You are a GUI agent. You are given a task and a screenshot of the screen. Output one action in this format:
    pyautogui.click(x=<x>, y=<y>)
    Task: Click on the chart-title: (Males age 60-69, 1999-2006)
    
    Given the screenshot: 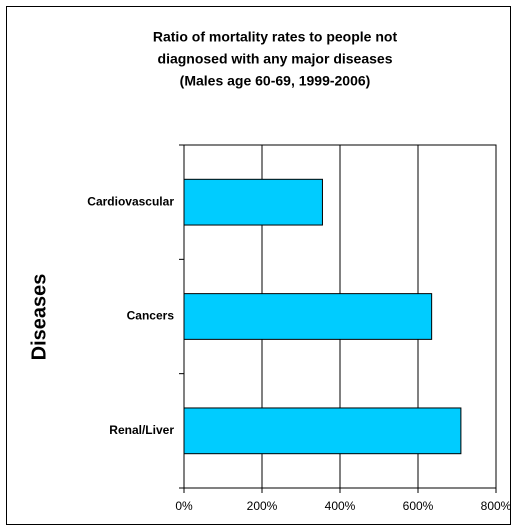 What is the action you would take?
    pyautogui.click(x=275, y=81)
    